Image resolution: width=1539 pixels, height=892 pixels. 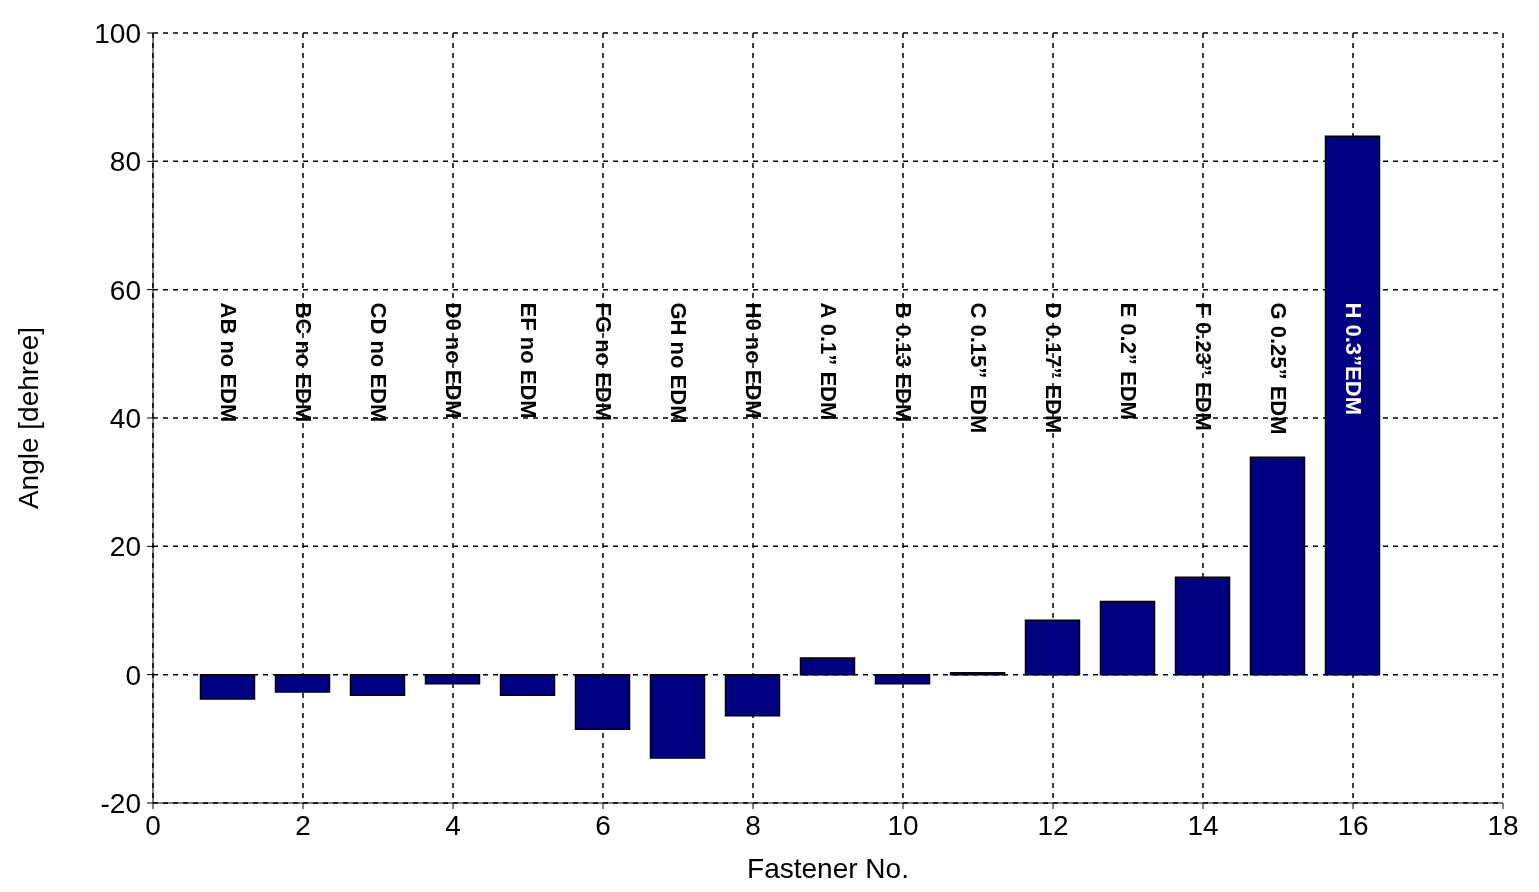 What do you see at coordinates (1353, 825) in the screenshot?
I see `x-tick-label: 16` at bounding box center [1353, 825].